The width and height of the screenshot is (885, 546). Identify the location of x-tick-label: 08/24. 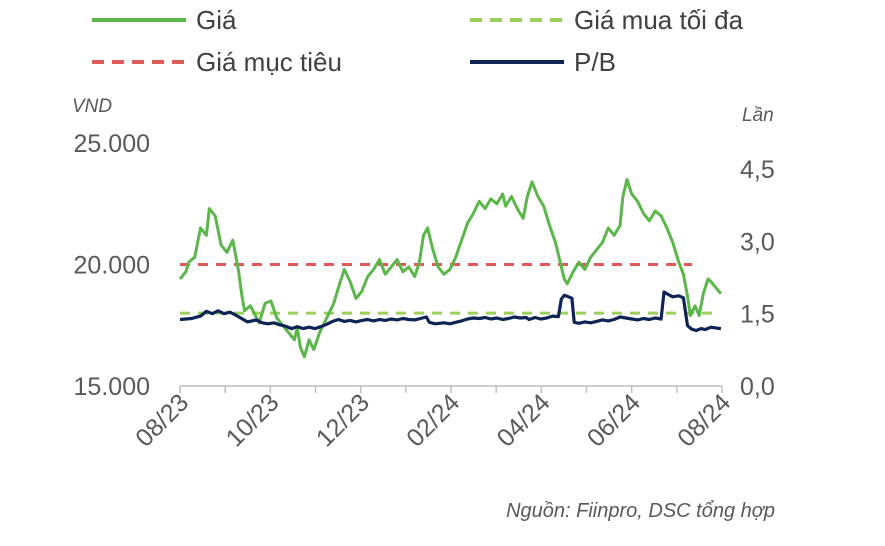
(704, 420).